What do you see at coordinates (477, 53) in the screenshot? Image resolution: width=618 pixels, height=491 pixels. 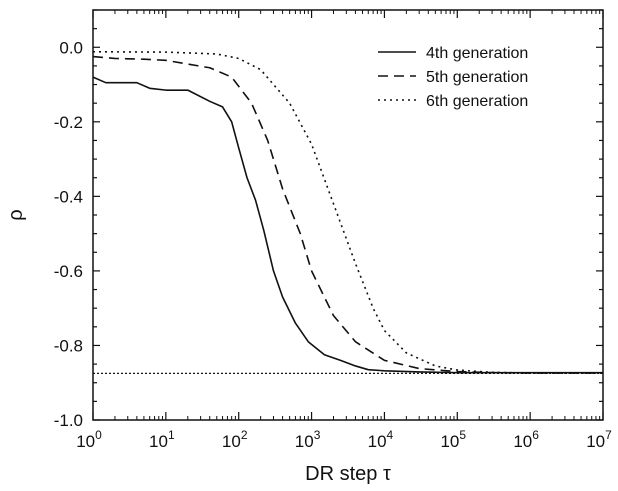 I see `legend-label: 4th generation` at bounding box center [477, 53].